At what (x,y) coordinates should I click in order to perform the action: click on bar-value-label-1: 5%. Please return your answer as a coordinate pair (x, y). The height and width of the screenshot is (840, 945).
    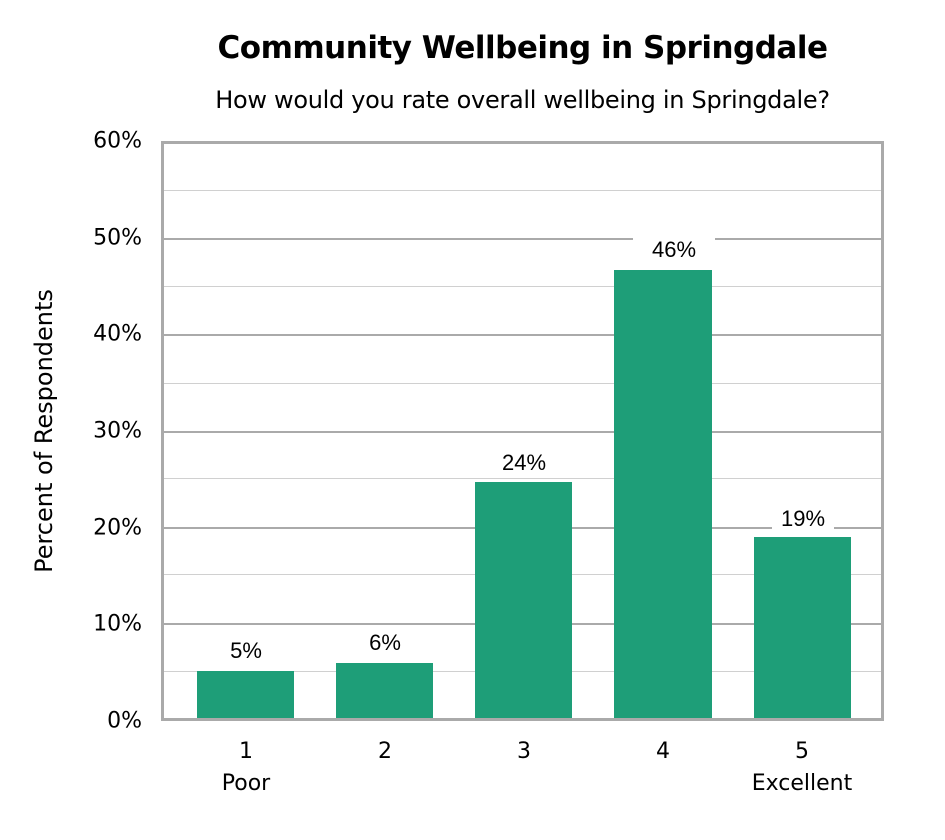
    Looking at the image, I should click on (246, 650).